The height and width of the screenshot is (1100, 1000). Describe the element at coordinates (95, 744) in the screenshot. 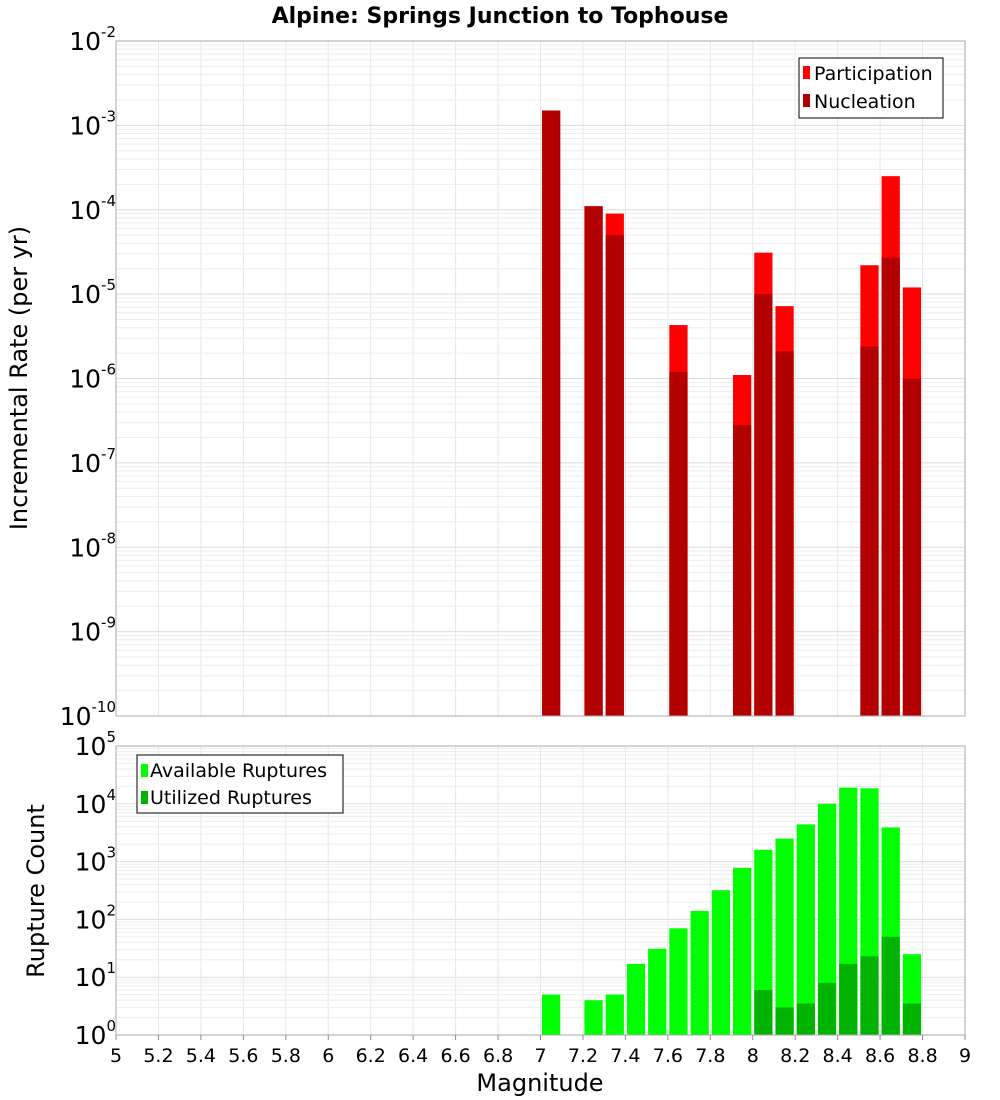

I see `y-tick-label: 10⁵` at that location.